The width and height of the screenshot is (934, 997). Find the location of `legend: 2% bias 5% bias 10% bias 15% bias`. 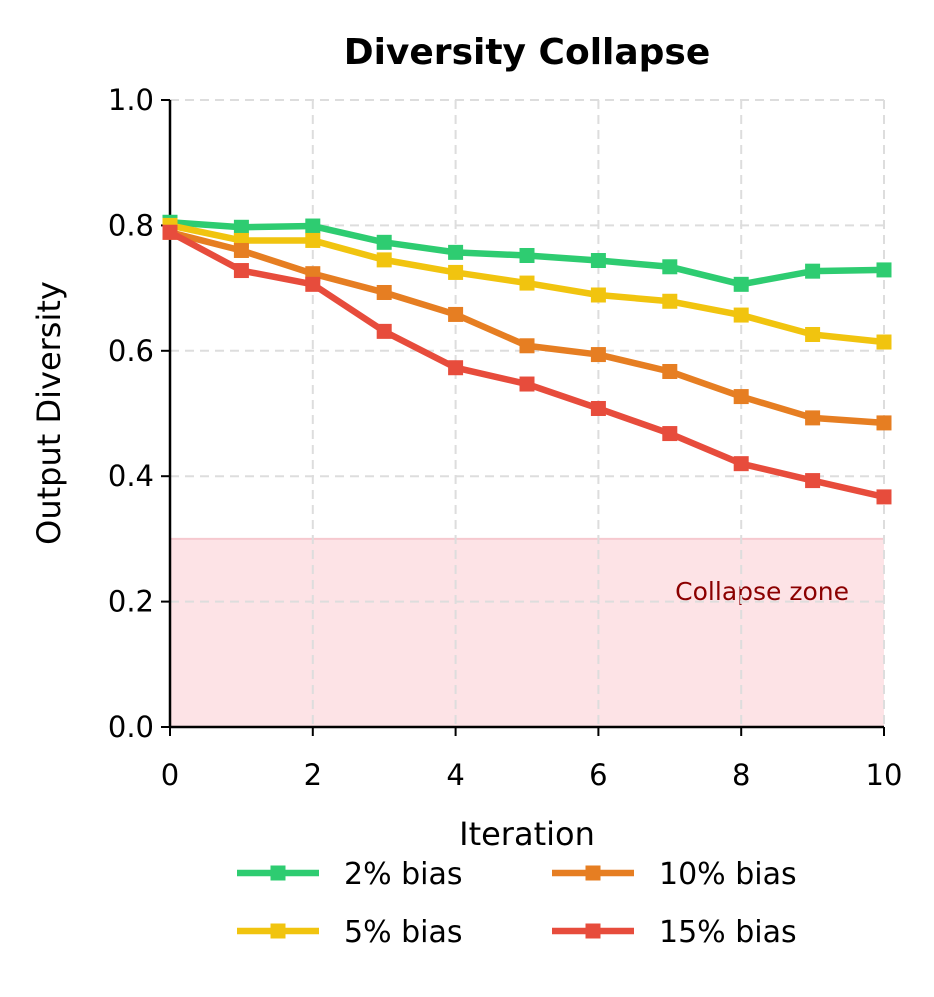

legend: 2% bias 5% bias 10% bias 15% bias is located at coordinates (517, 903).